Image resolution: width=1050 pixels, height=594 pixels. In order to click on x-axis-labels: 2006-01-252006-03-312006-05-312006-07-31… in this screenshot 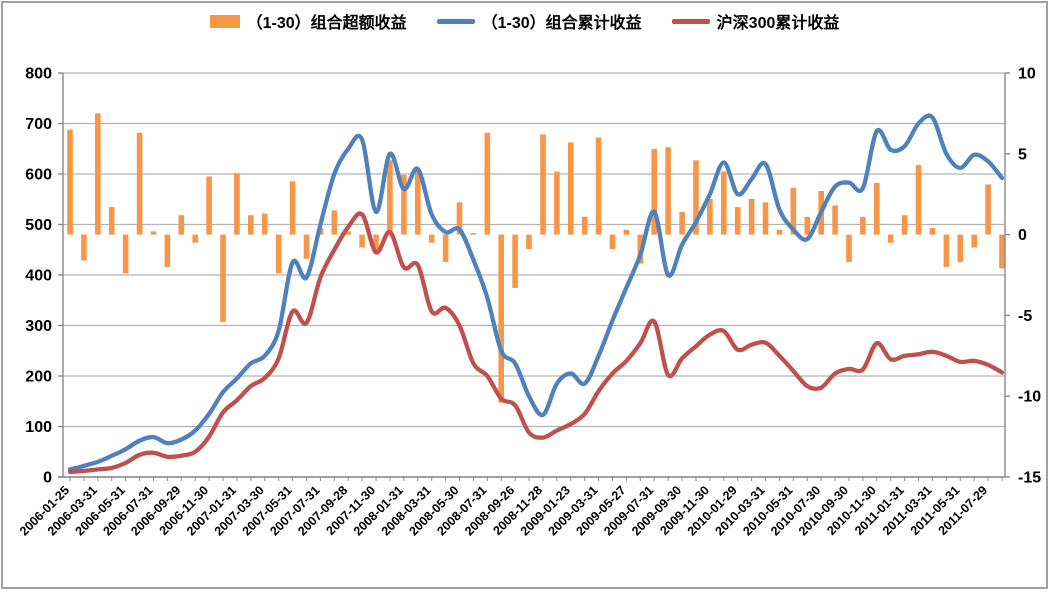, I will do `click(503, 510)`.